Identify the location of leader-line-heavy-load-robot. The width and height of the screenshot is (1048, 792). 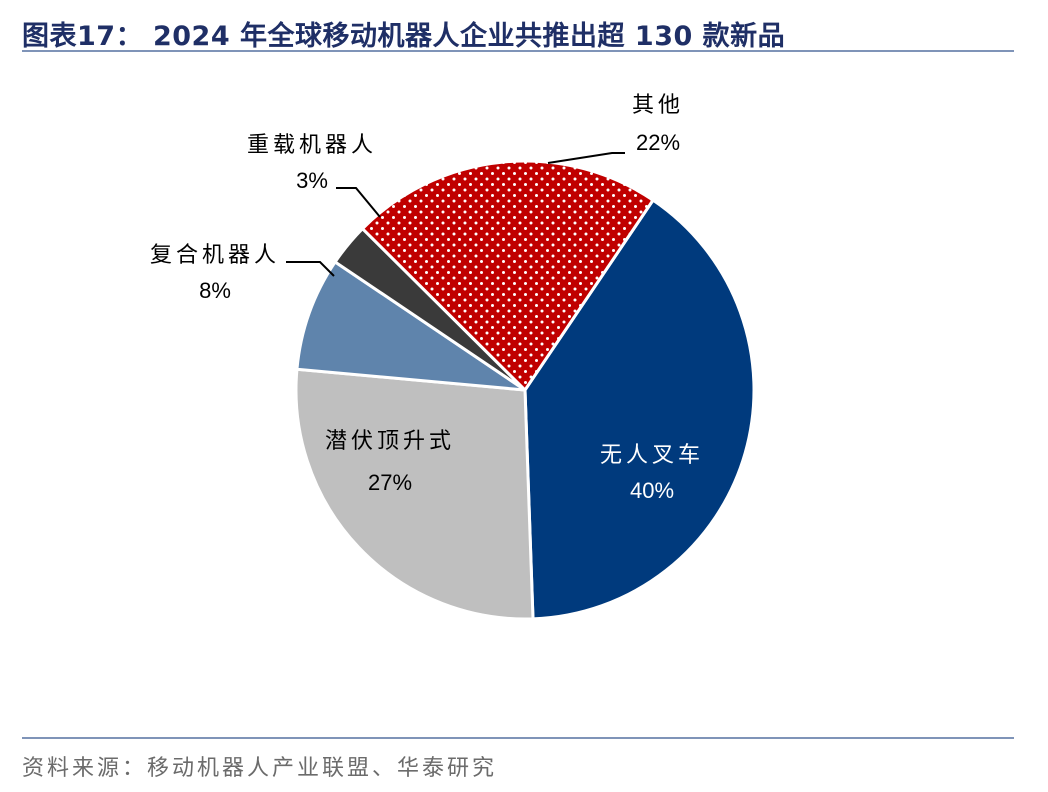
(358, 202).